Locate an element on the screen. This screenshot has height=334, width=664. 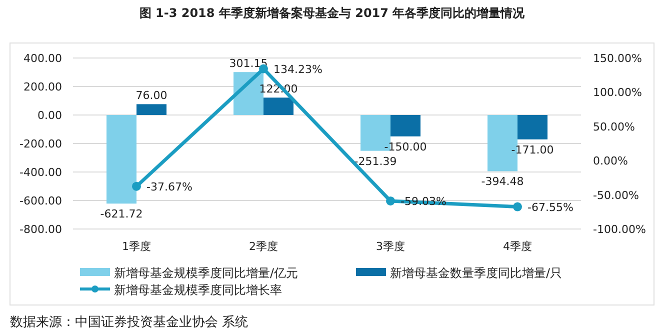
data-label: -394.48 is located at coordinates (502, 181).